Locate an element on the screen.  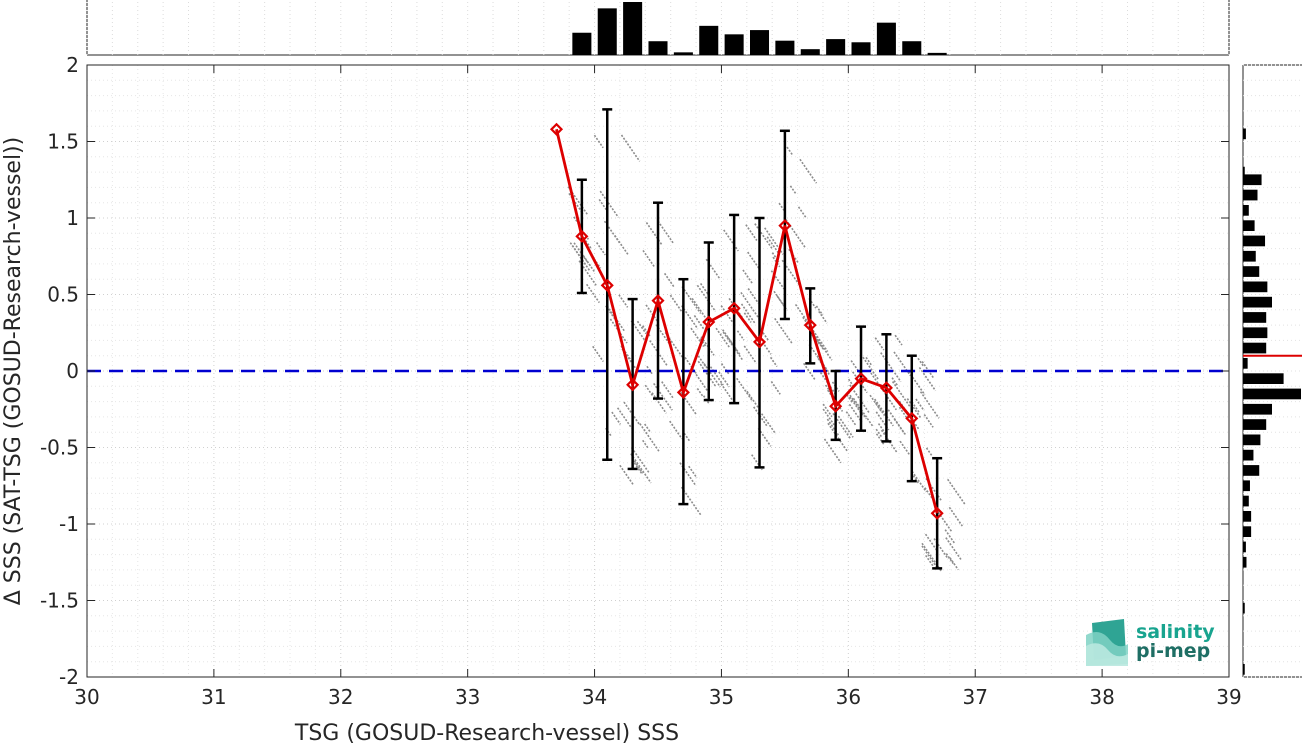
y-tick-label: 0 is located at coordinates (72, 371).